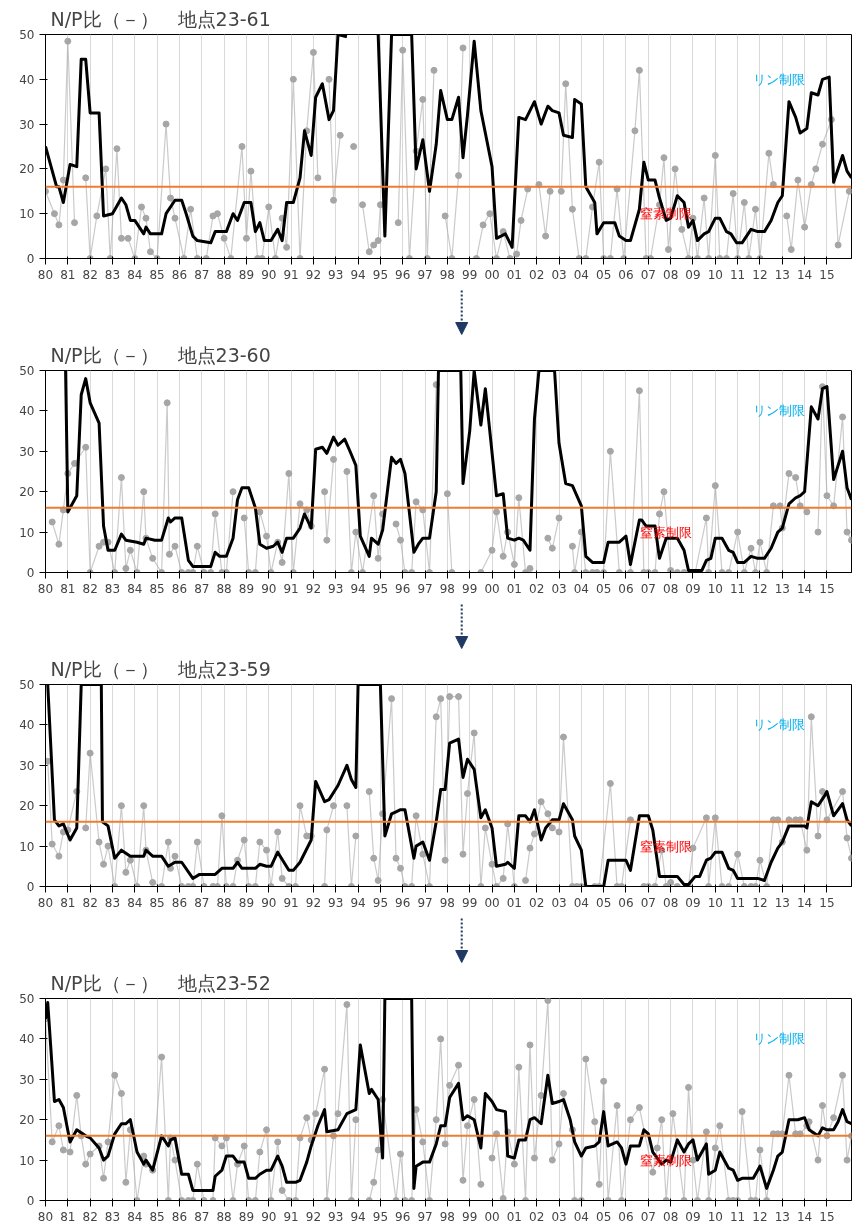 The image size is (854, 1230). What do you see at coordinates (112, 902) in the screenshot?
I see `x-tick-label: 83` at bounding box center [112, 902].